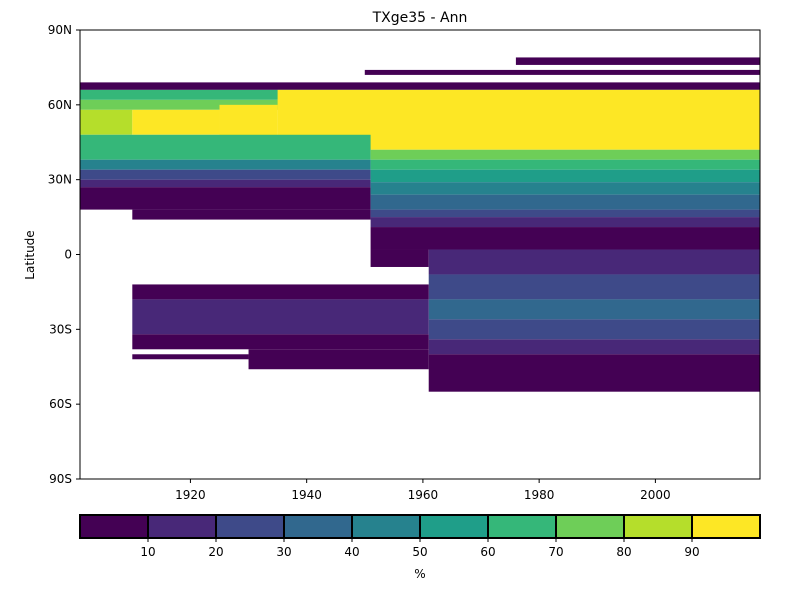 Image resolution: width=800 pixels, height=604 pixels. I want to click on colorbar-tick-label: 50, so click(419, 552).